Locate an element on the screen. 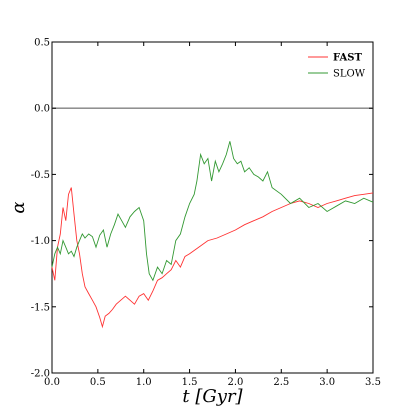 The height and width of the screenshot is (415, 415). y-tick-label: -0.5 is located at coordinates (40, 175).